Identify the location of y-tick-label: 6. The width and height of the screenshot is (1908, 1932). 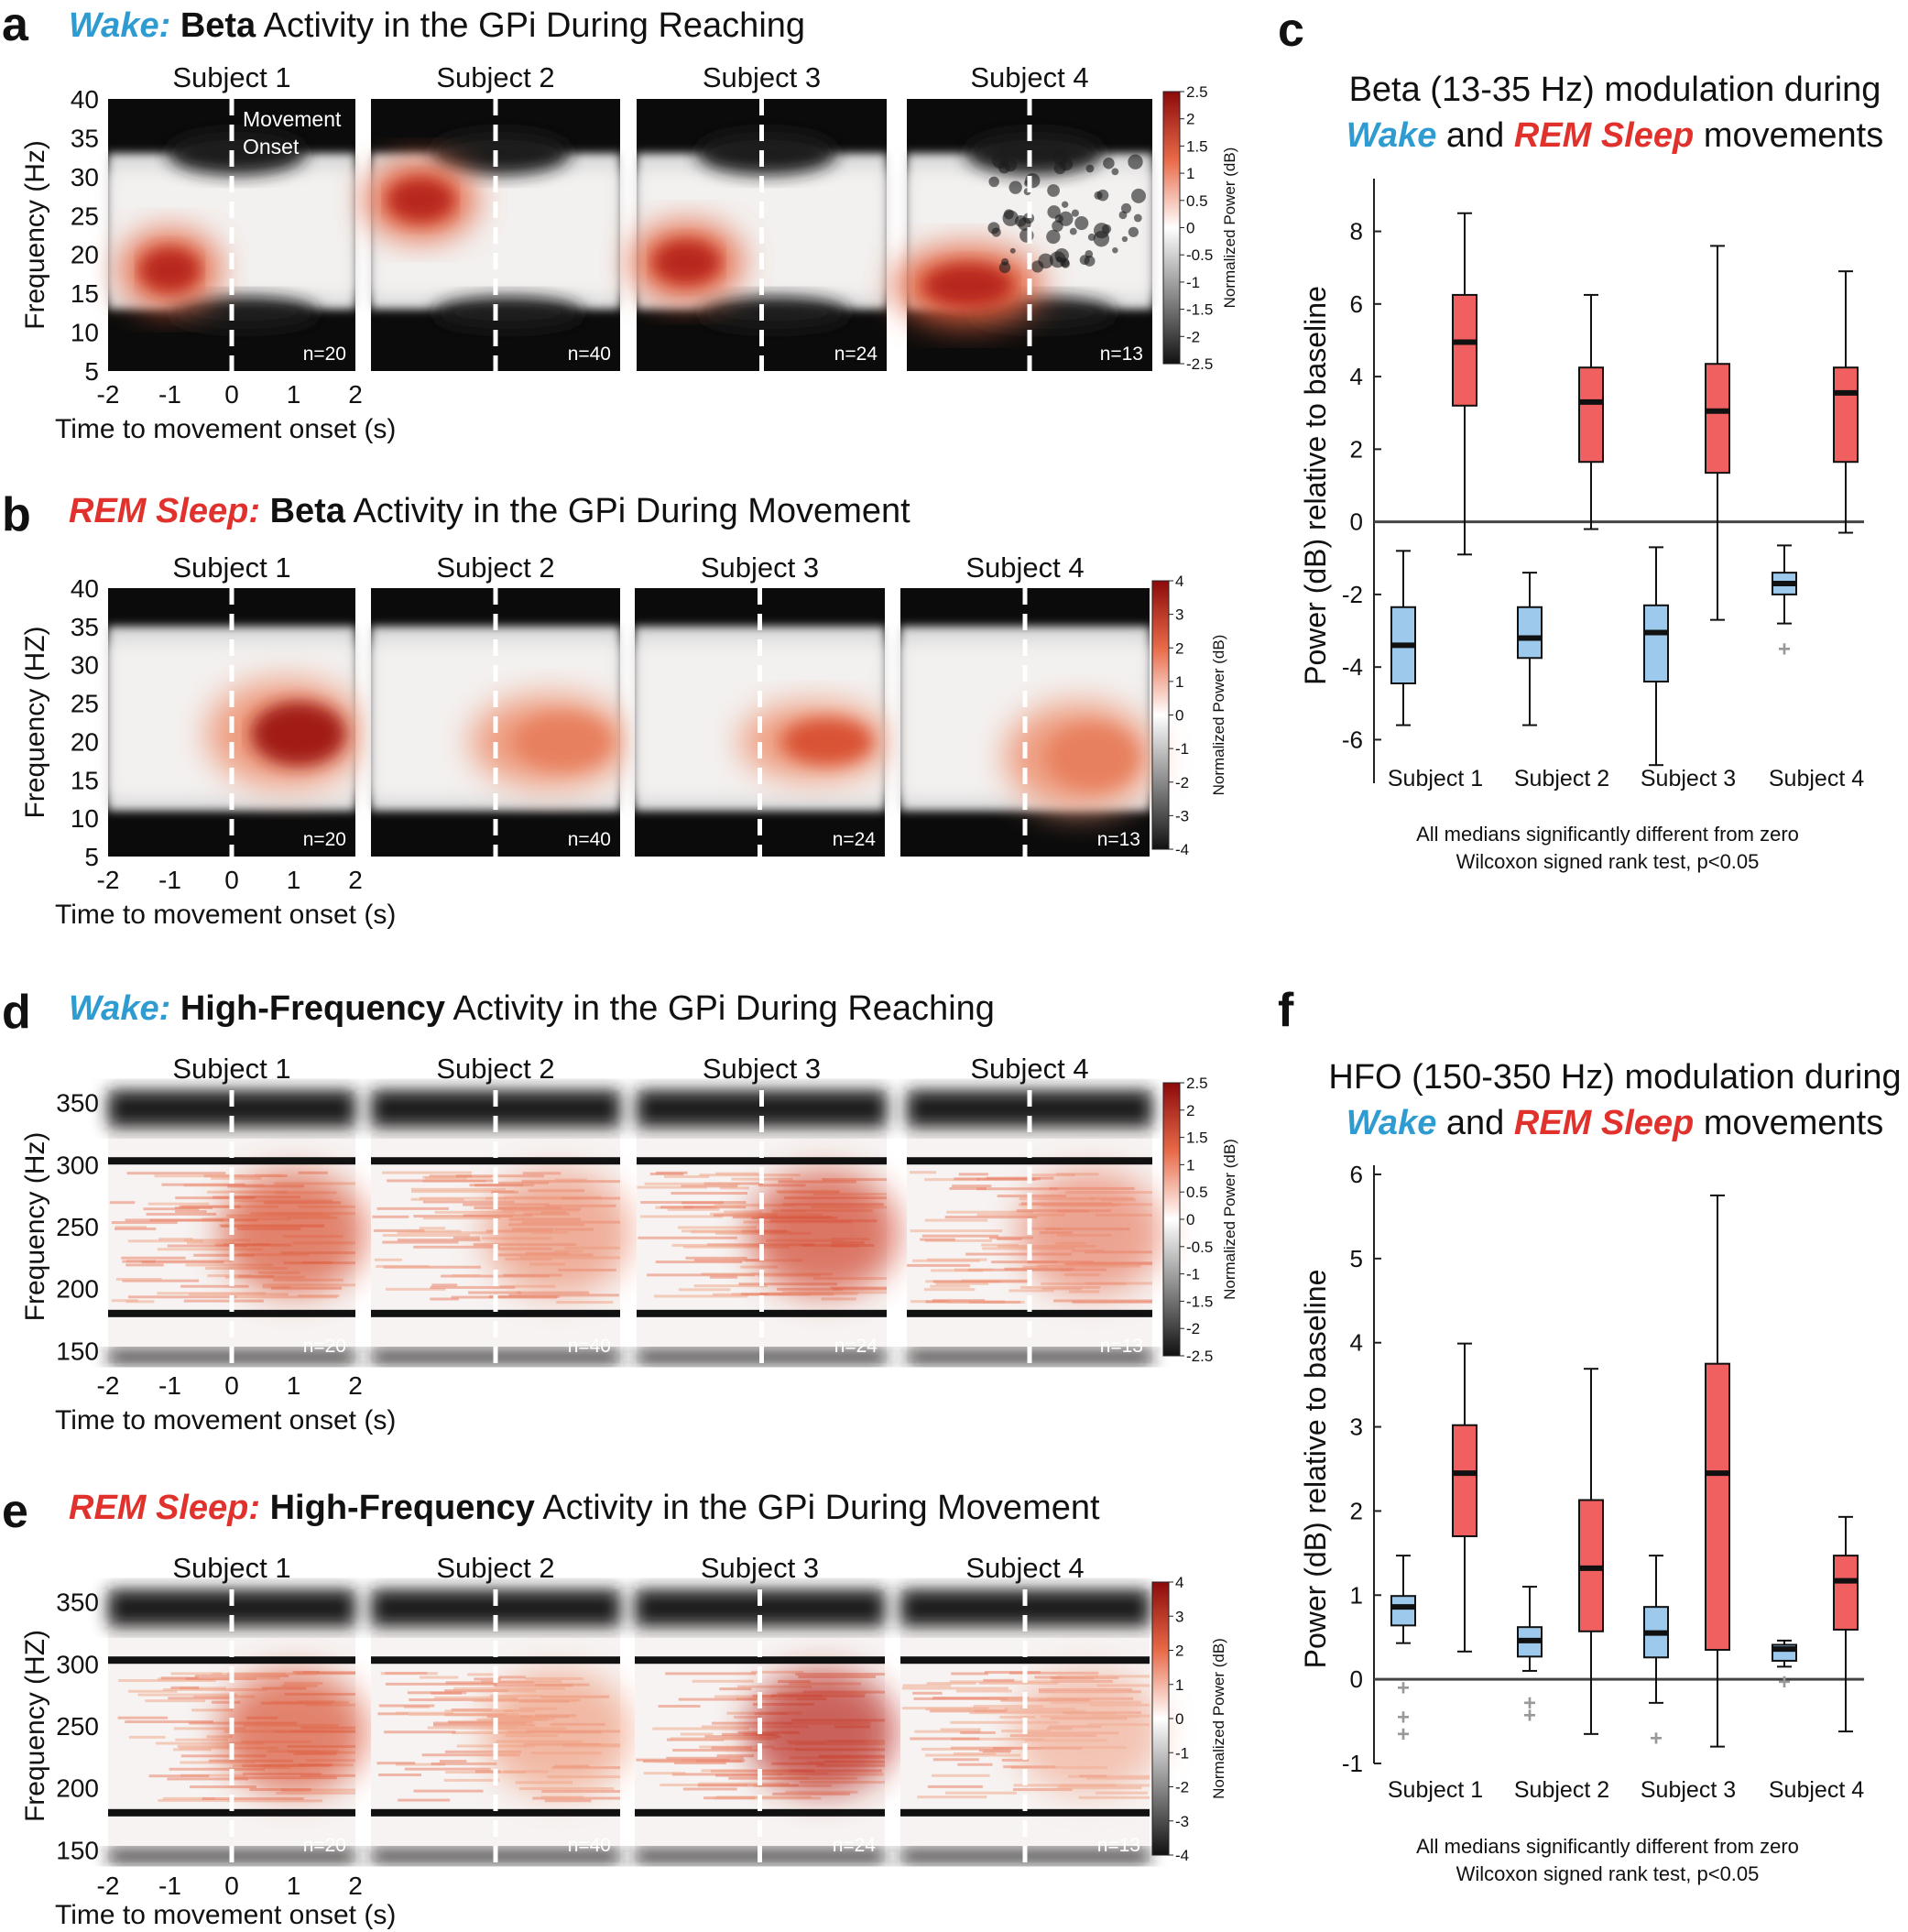
(1356, 304).